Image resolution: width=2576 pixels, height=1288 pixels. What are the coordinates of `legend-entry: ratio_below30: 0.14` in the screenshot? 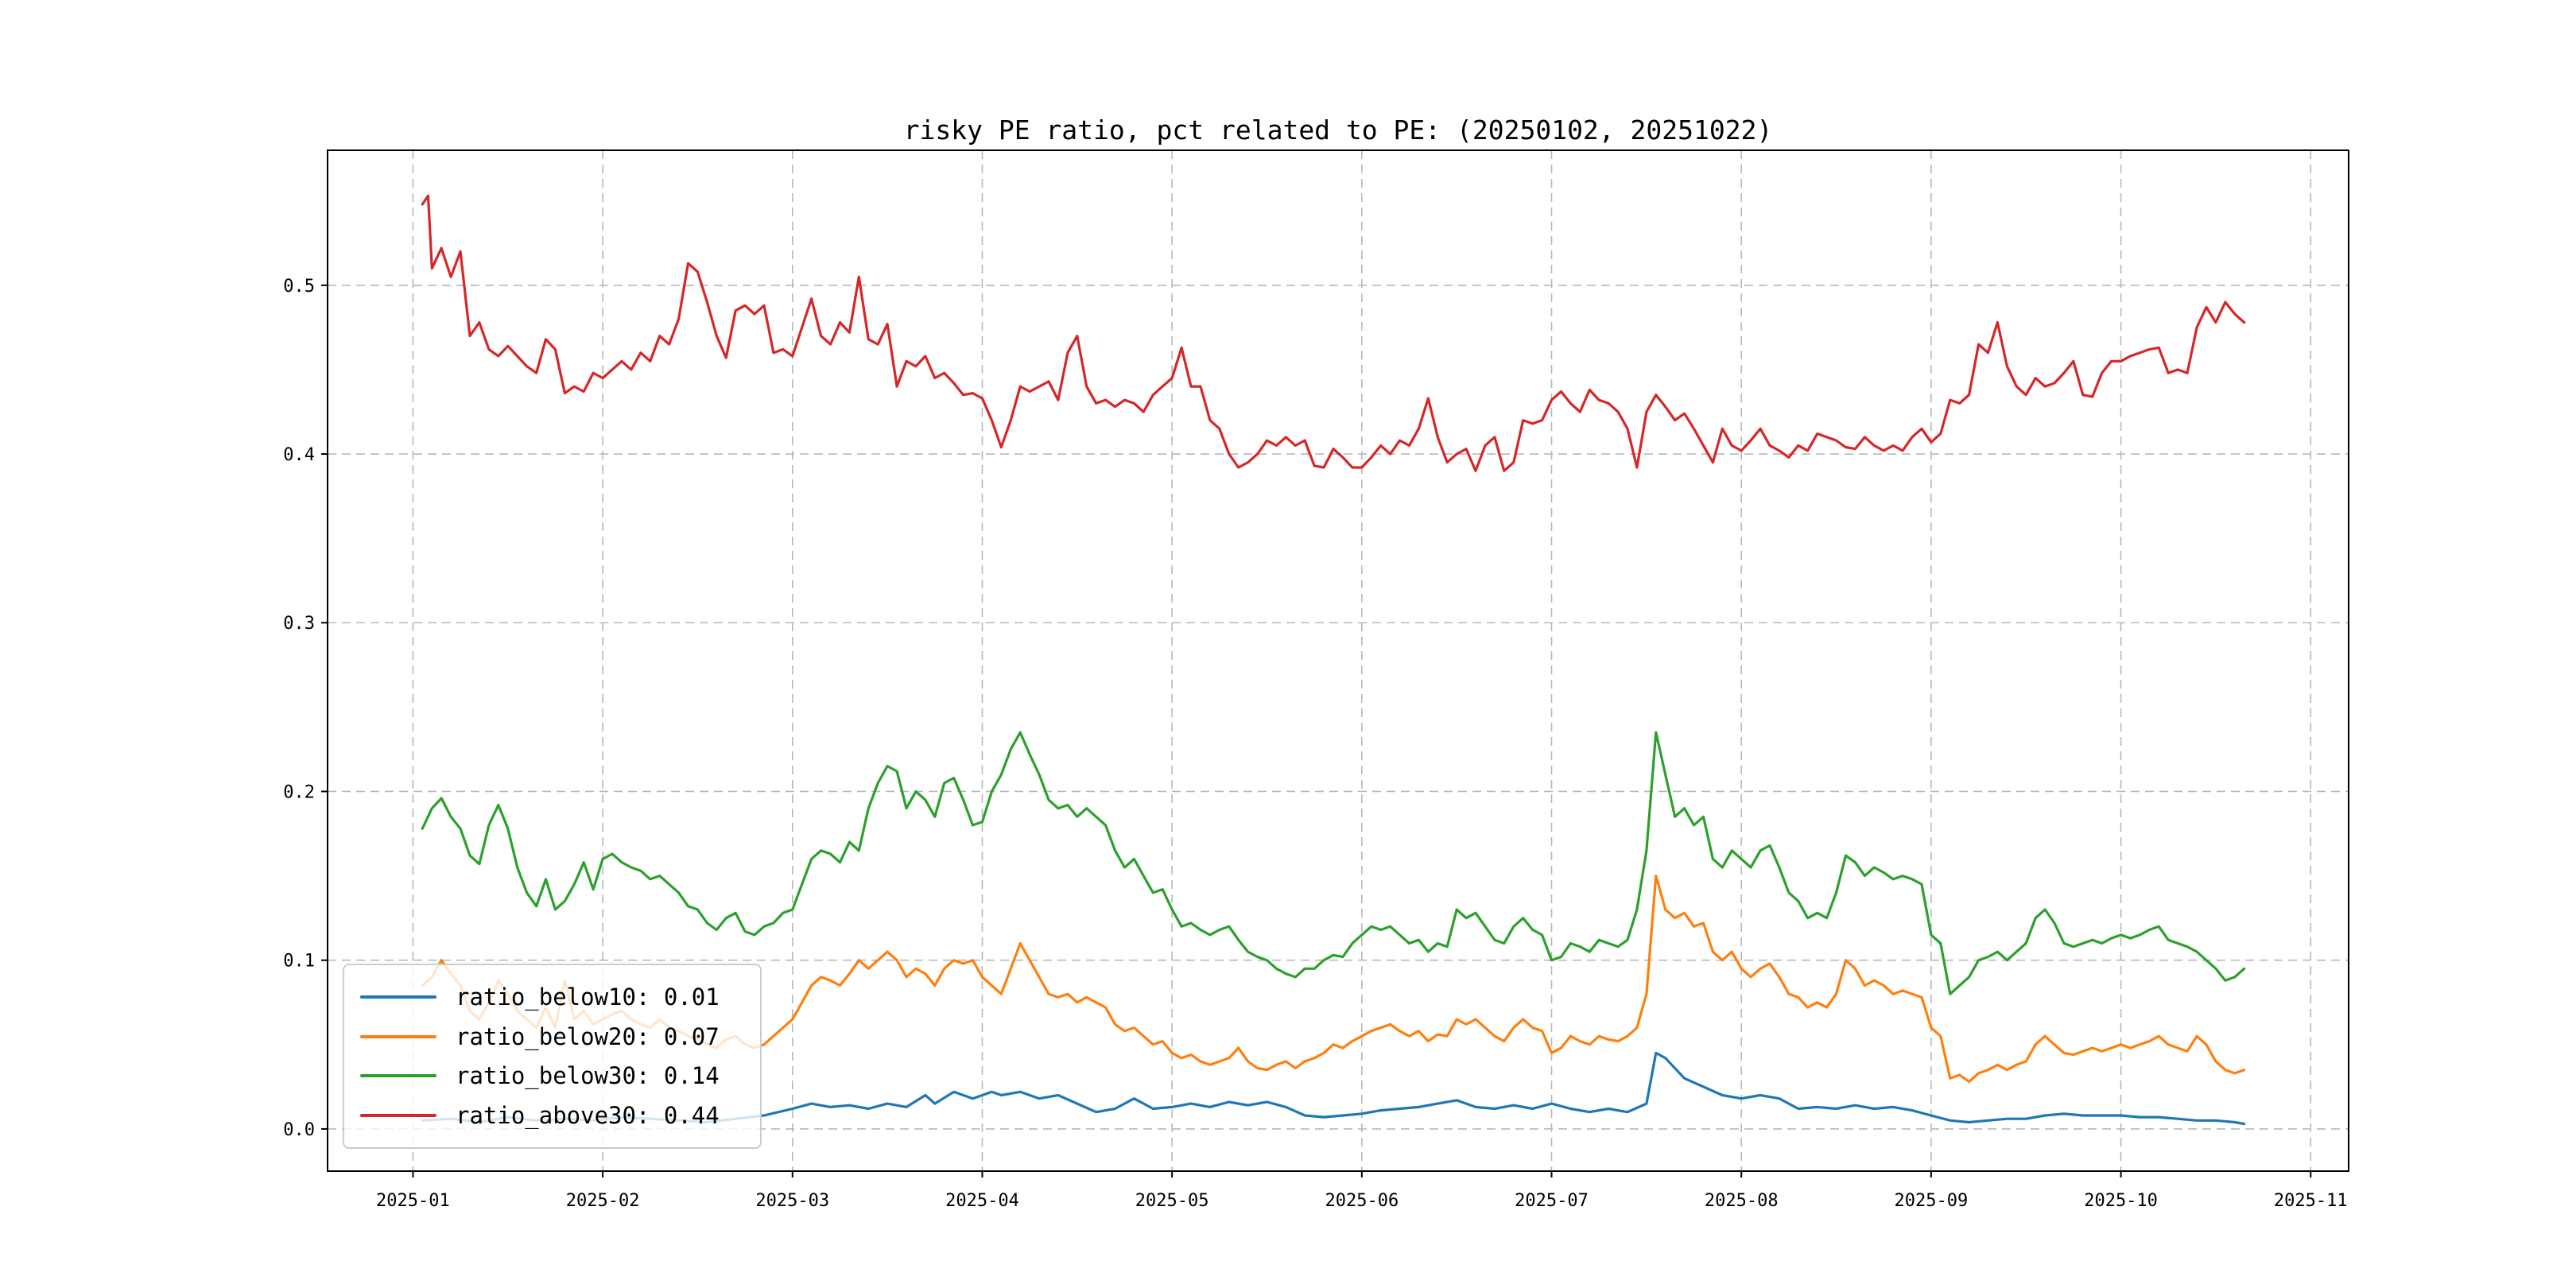 It's located at (560, 1076).